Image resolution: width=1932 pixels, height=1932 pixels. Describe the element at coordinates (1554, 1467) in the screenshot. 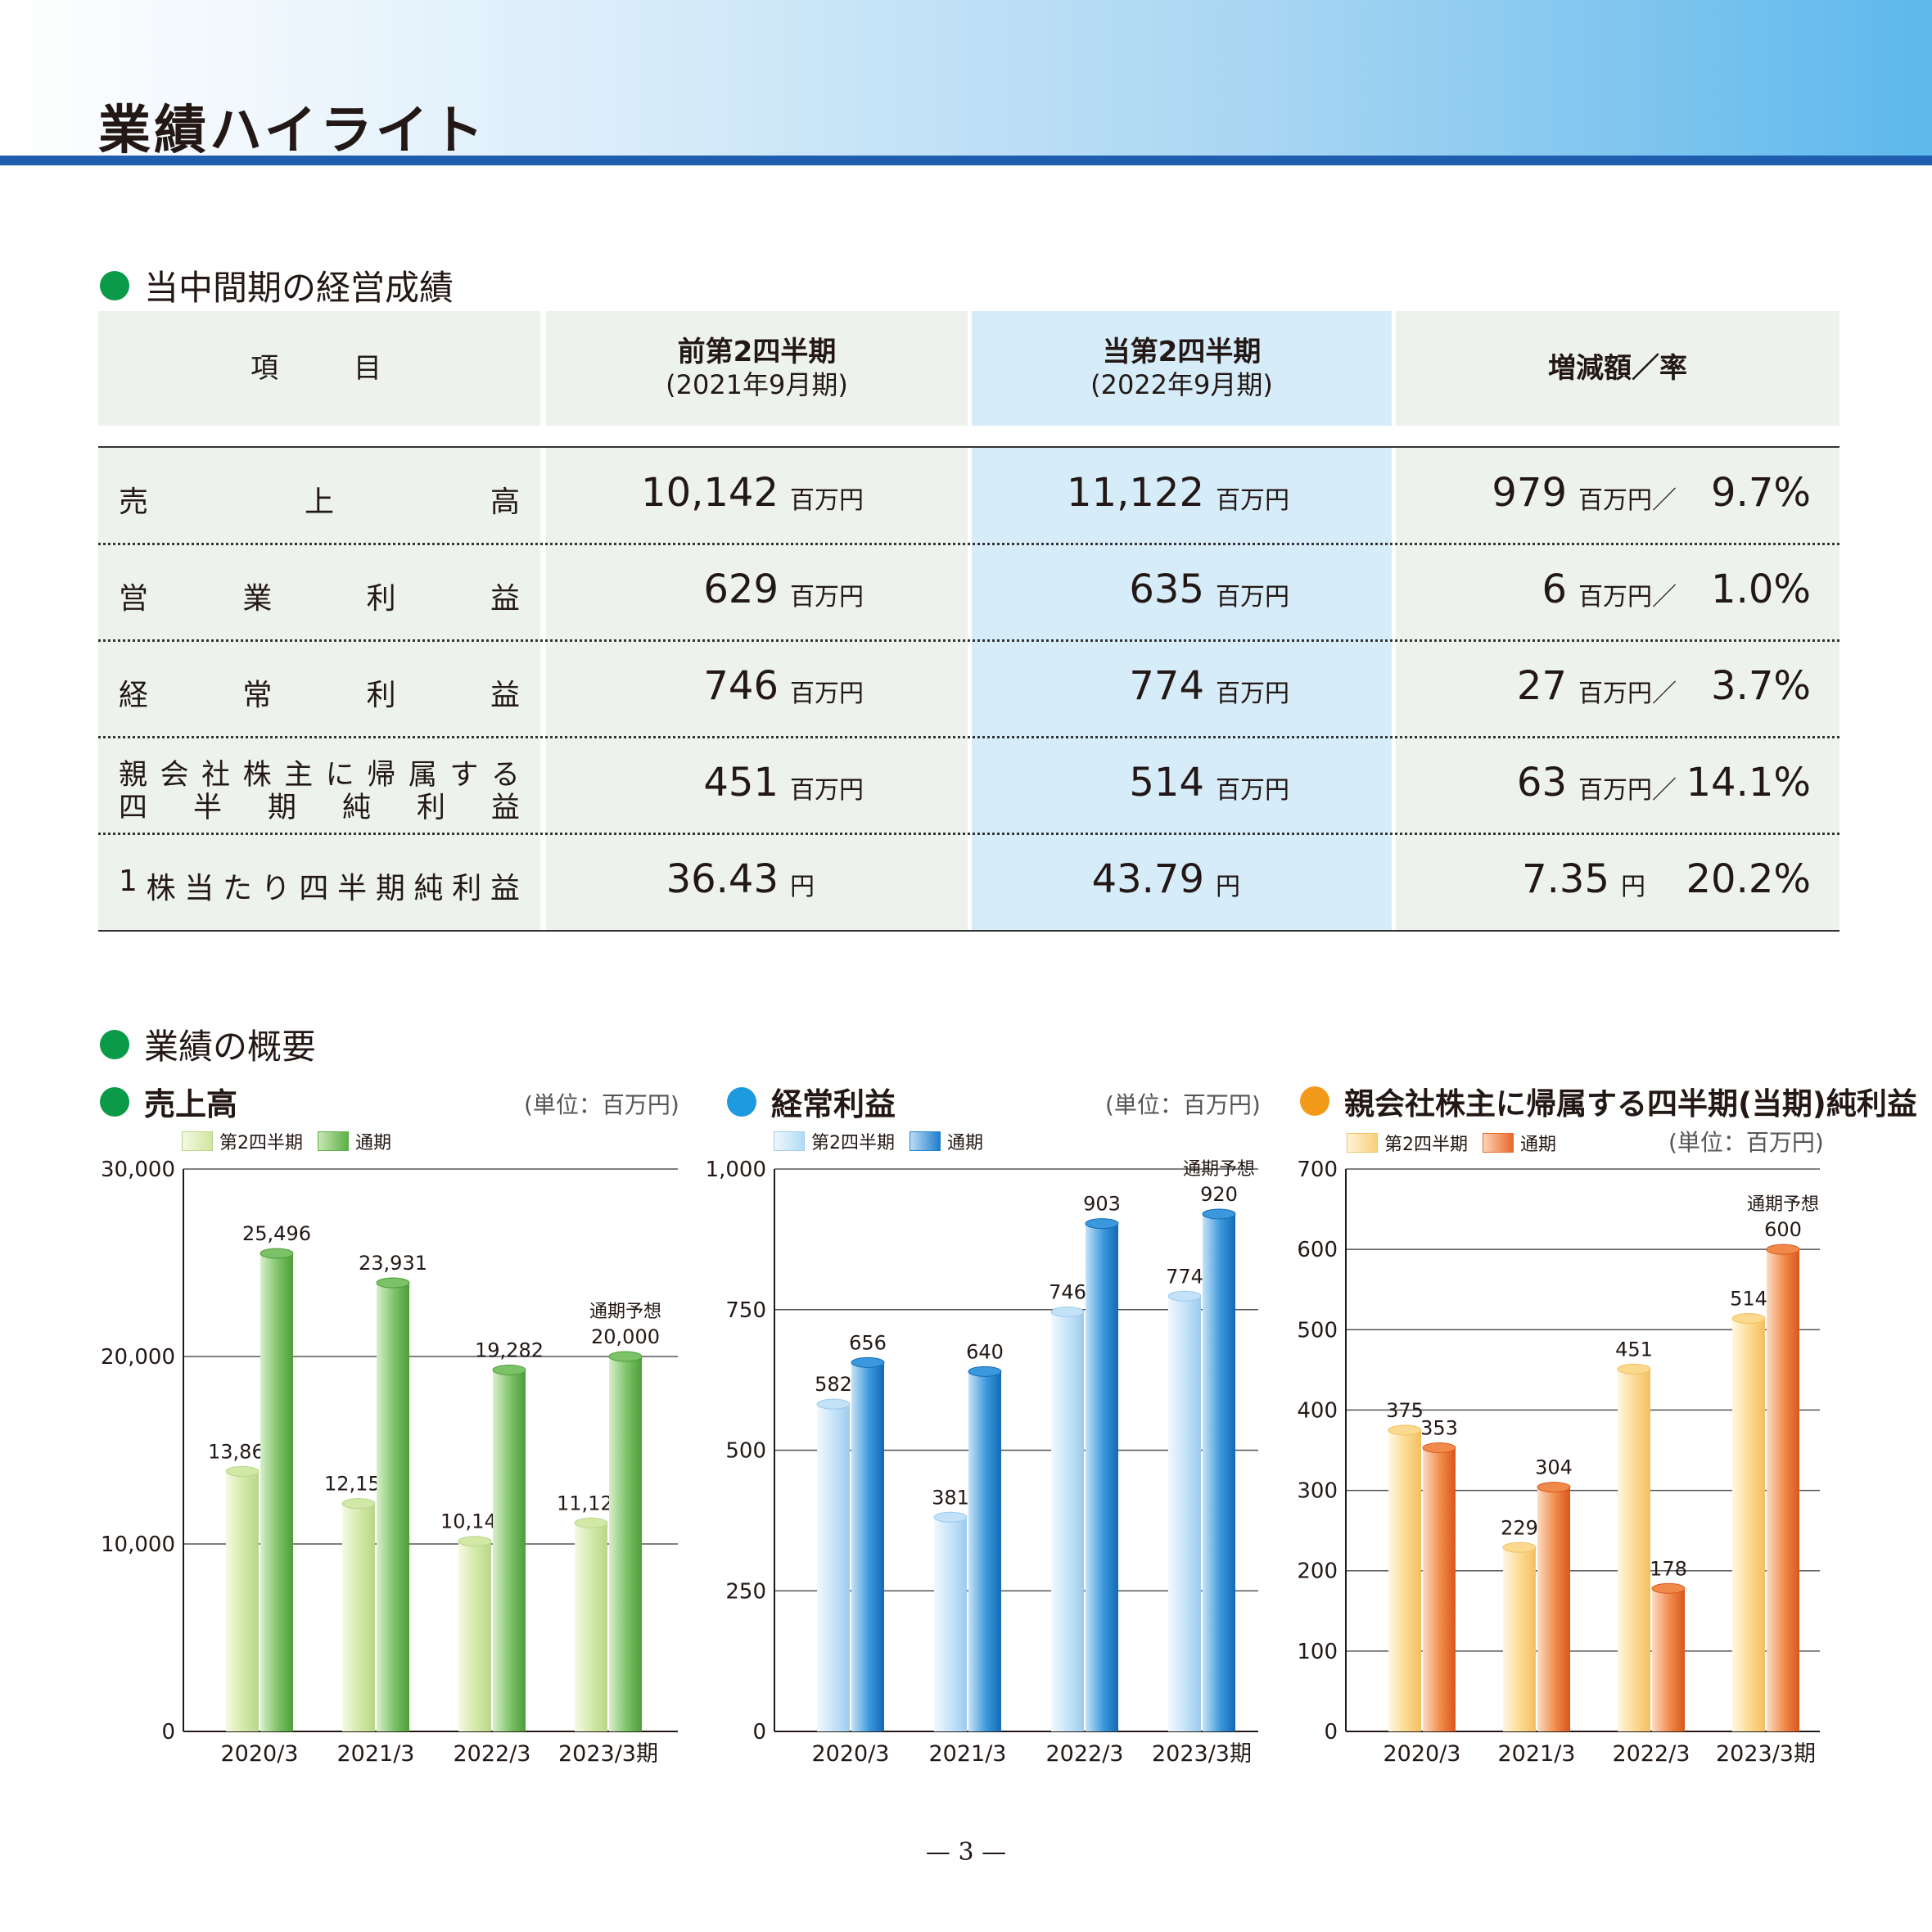

I see `data-label: 304` at that location.